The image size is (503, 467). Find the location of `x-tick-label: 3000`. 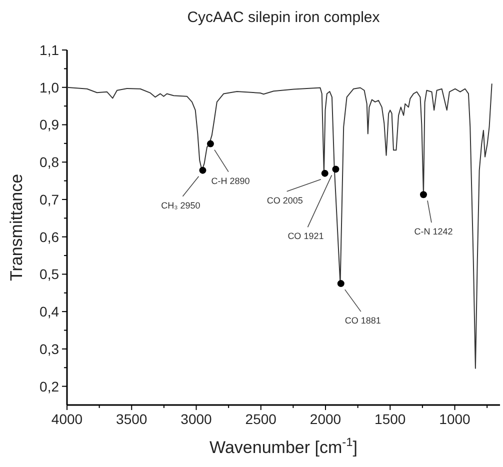

x-tick-label: 3000 is located at coordinates (196, 419).